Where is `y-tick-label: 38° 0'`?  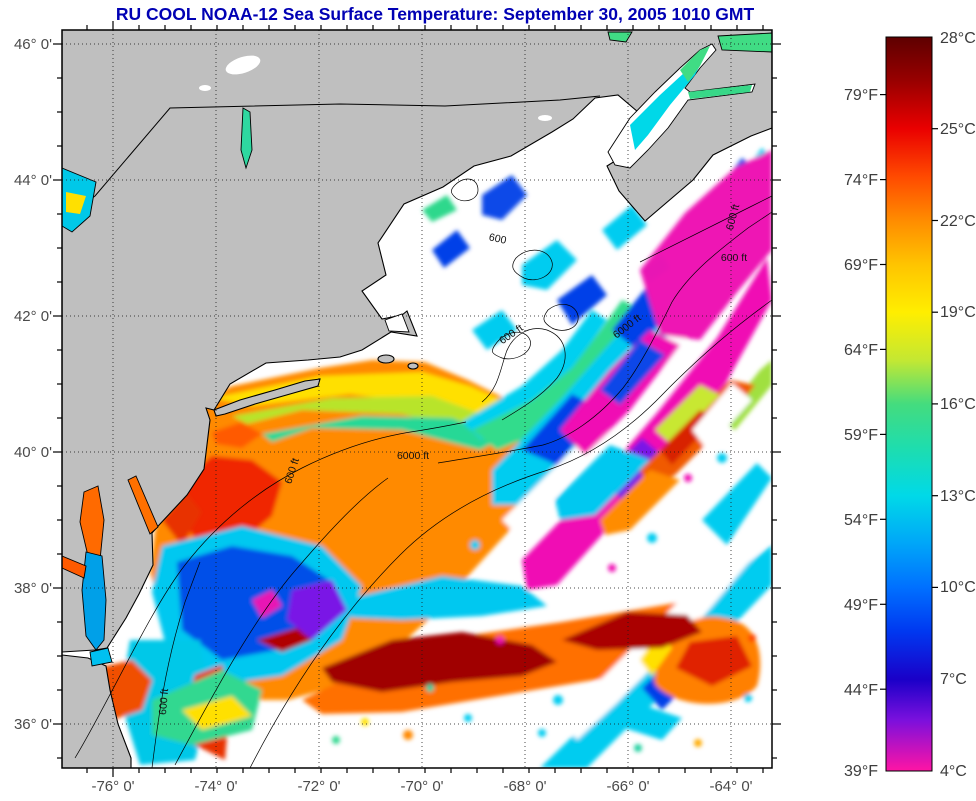 y-tick-label: 38° 0' is located at coordinates (33, 588).